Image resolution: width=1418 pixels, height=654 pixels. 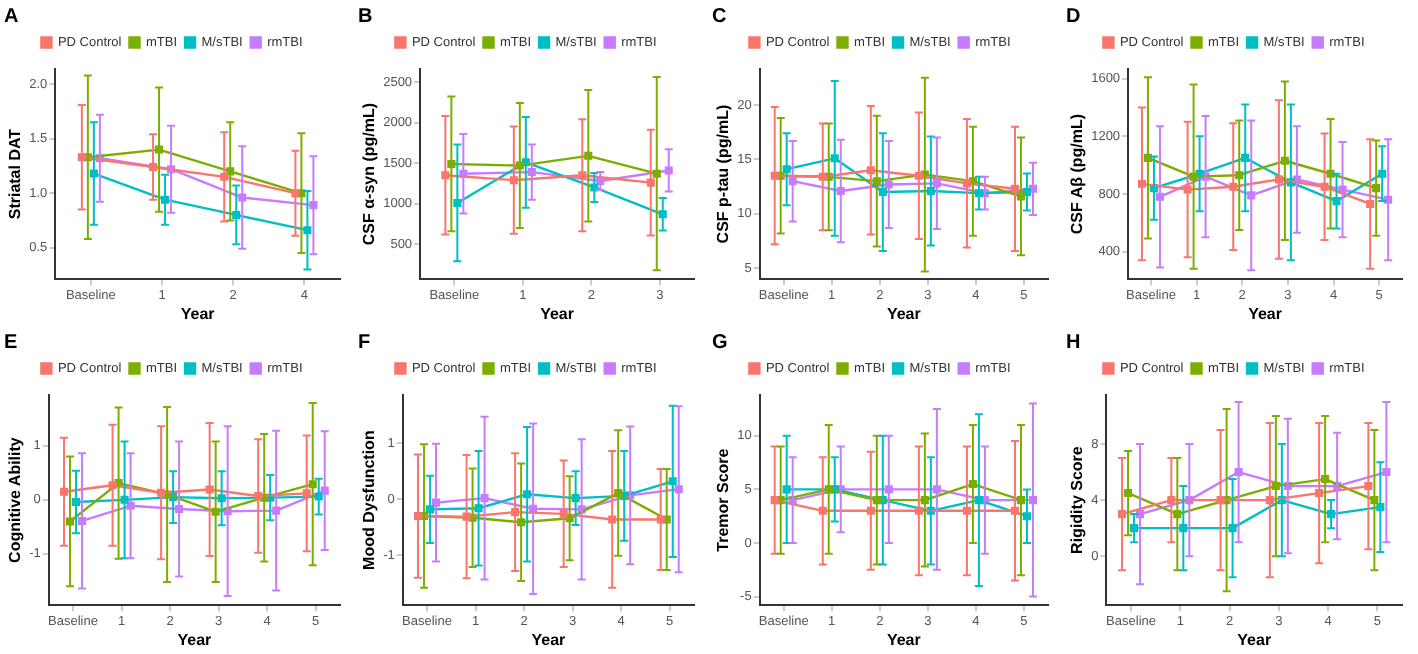 What do you see at coordinates (1073, 16) in the screenshot?
I see `chart-title: D` at bounding box center [1073, 16].